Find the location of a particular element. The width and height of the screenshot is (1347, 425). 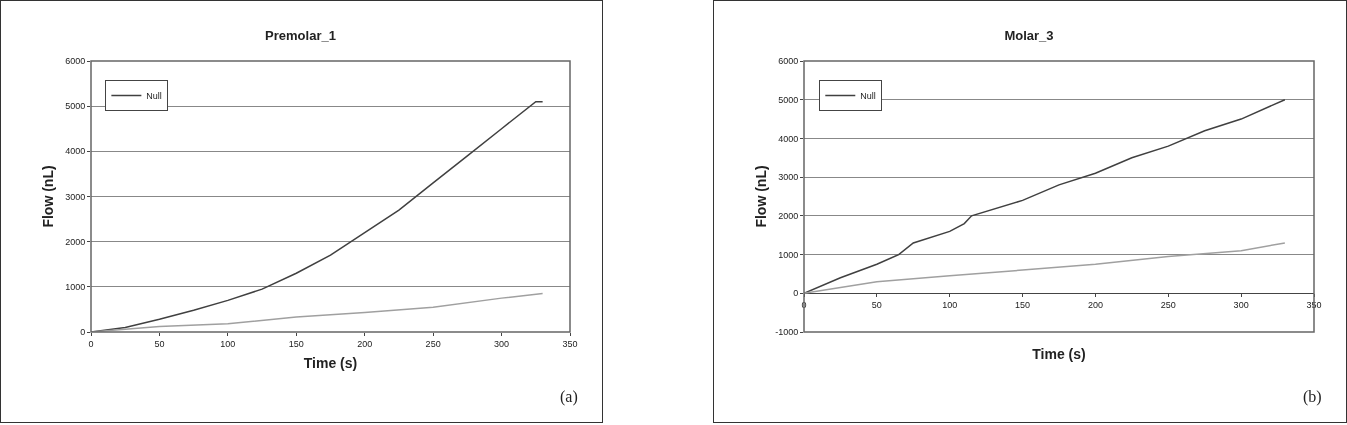

y-tick-label: -1000 is located at coordinates (787, 332).